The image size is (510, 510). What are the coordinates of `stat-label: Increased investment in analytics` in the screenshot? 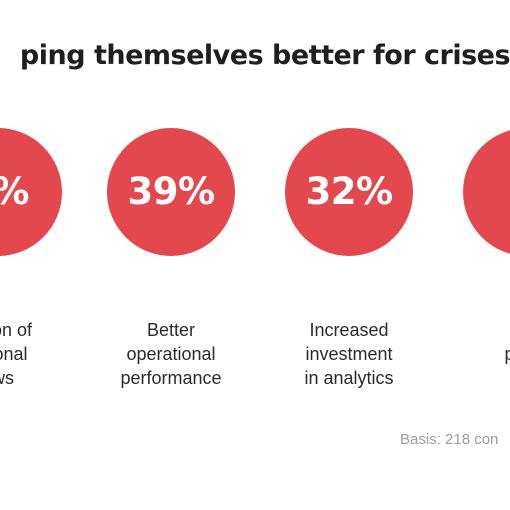 It's located at (349, 354).